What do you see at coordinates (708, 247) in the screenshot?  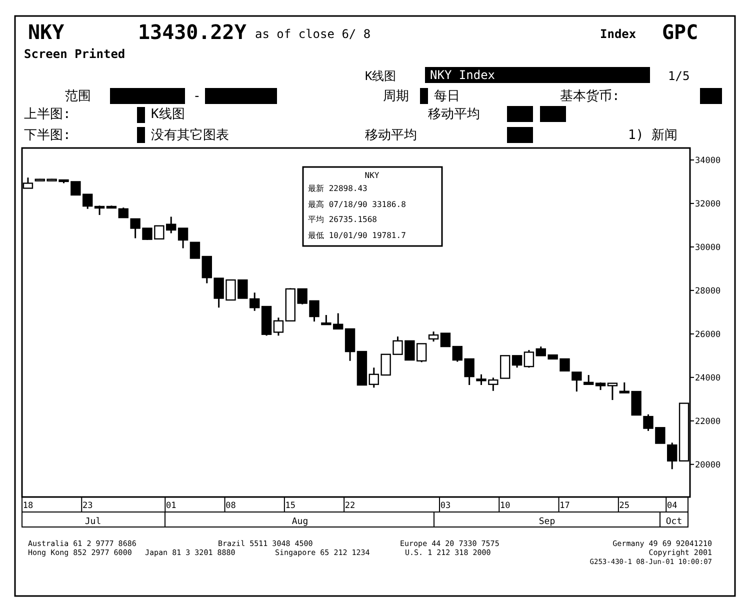 I see `y-tick-label: 30000` at bounding box center [708, 247].